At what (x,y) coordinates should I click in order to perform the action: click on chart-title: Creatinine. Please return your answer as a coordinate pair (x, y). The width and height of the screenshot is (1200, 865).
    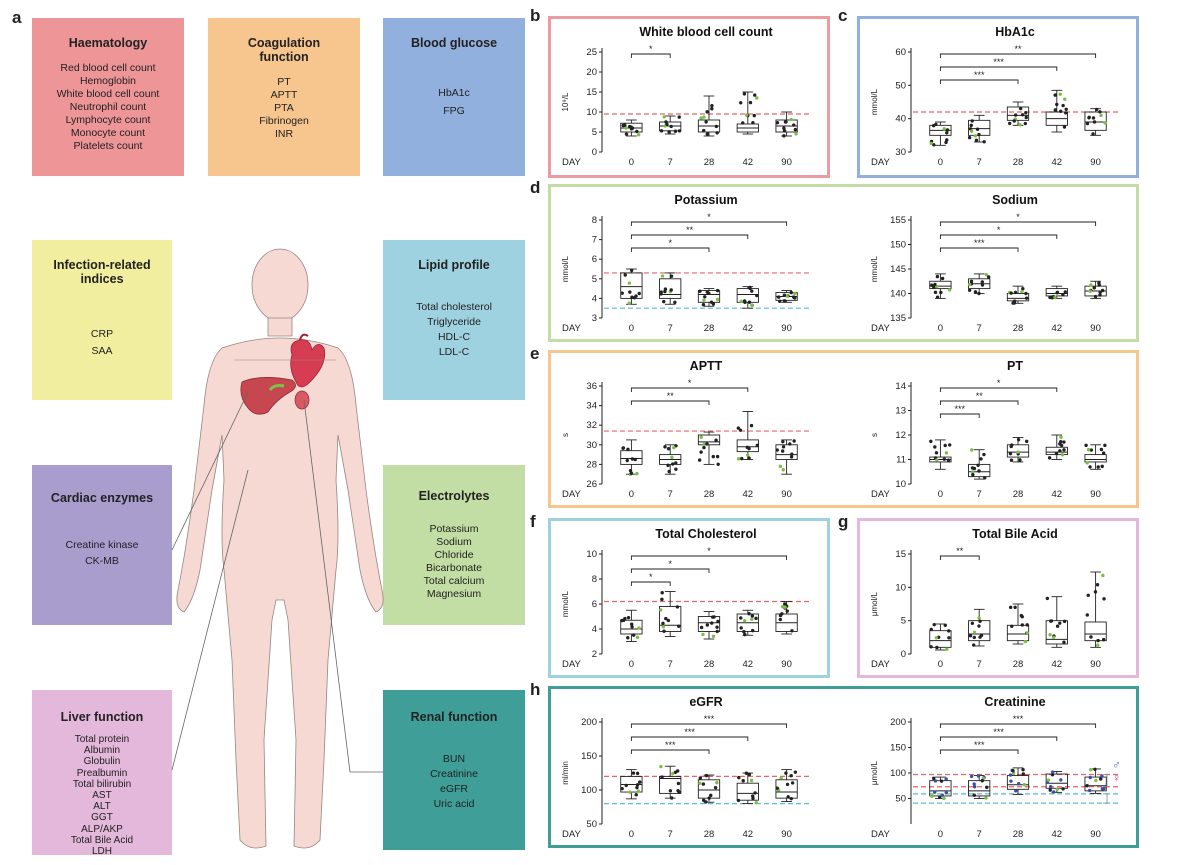
    Looking at the image, I should click on (1014, 702).